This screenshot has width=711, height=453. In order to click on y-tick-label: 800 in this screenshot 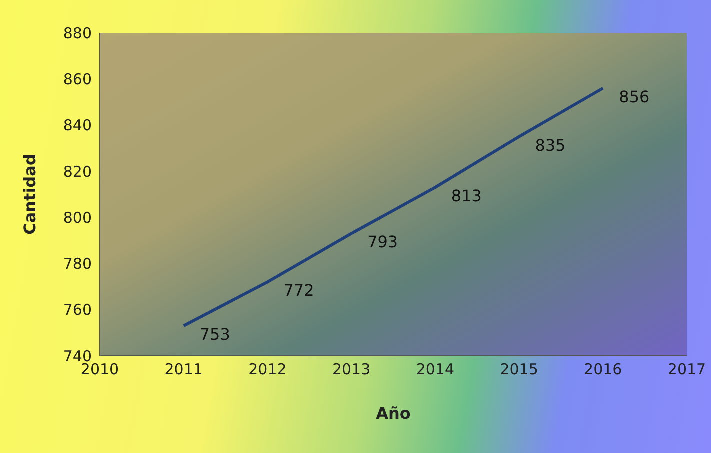, I will do `click(77, 217)`.